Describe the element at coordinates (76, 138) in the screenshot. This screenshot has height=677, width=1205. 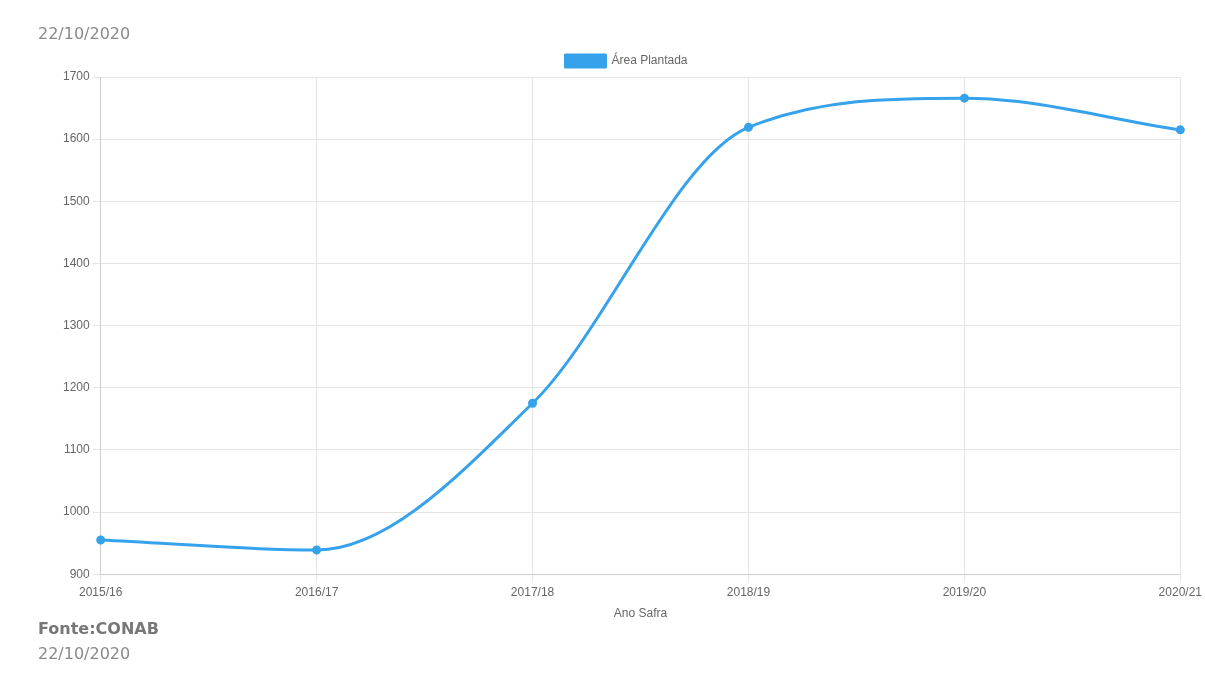
I see `y-tick-label: 1600` at that location.